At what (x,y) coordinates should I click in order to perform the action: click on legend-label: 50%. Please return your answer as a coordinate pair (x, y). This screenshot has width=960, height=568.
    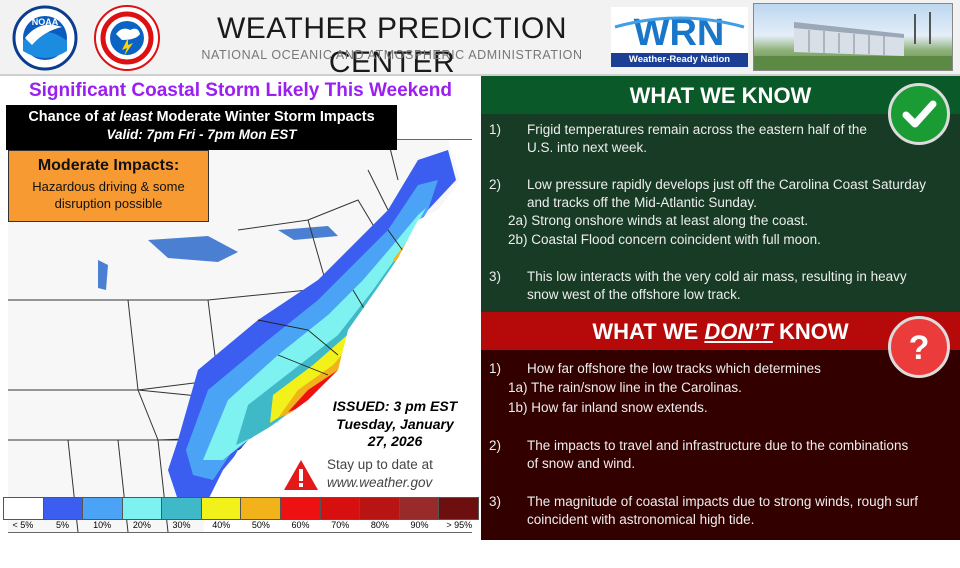
    Looking at the image, I should click on (260, 525).